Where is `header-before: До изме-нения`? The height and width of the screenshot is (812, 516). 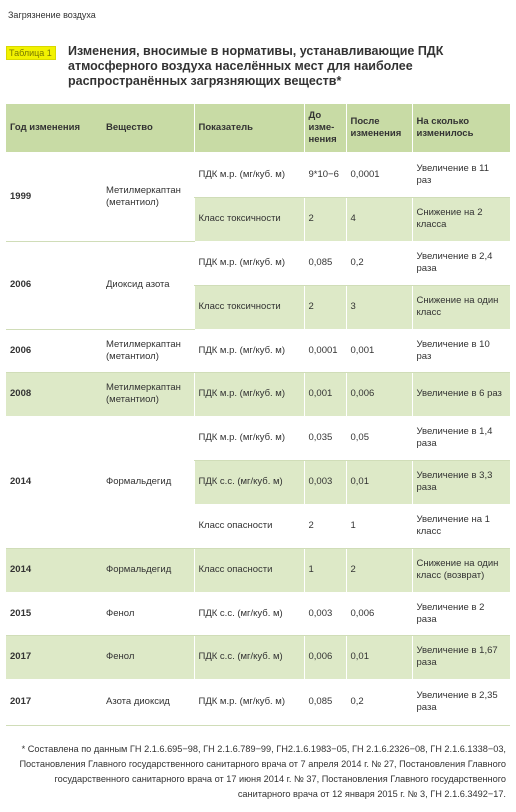 header-before: До изме-нения is located at coordinates (324, 128).